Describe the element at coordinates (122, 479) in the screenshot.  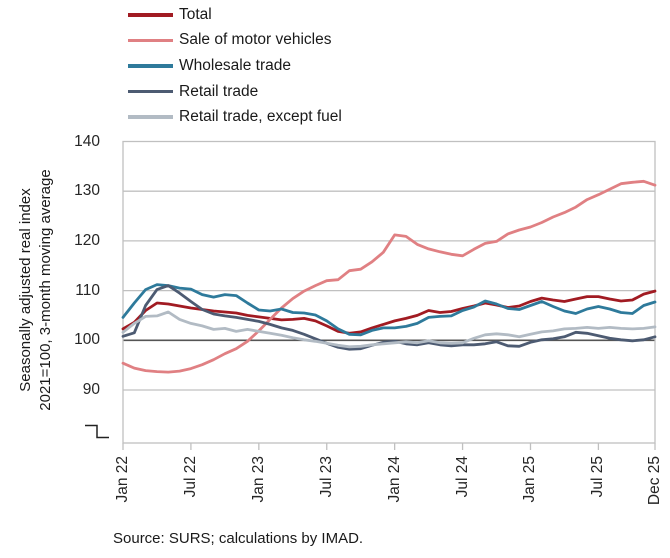
I see `x-tick-label: Jan 22` at that location.